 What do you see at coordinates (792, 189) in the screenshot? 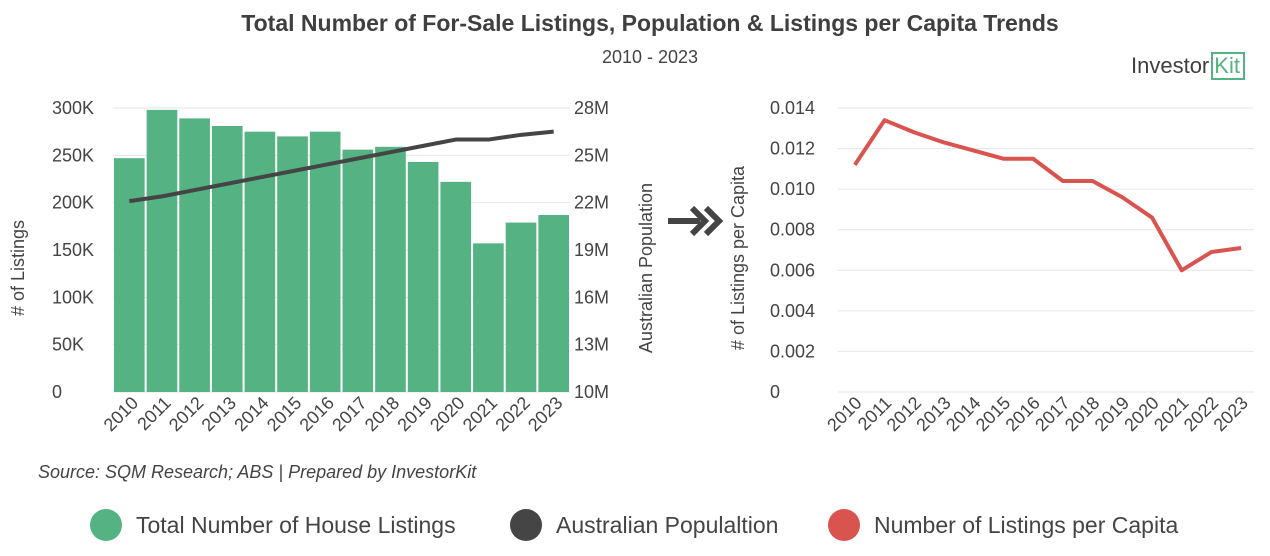
I see `y-tick-label: 0.010` at bounding box center [792, 189].